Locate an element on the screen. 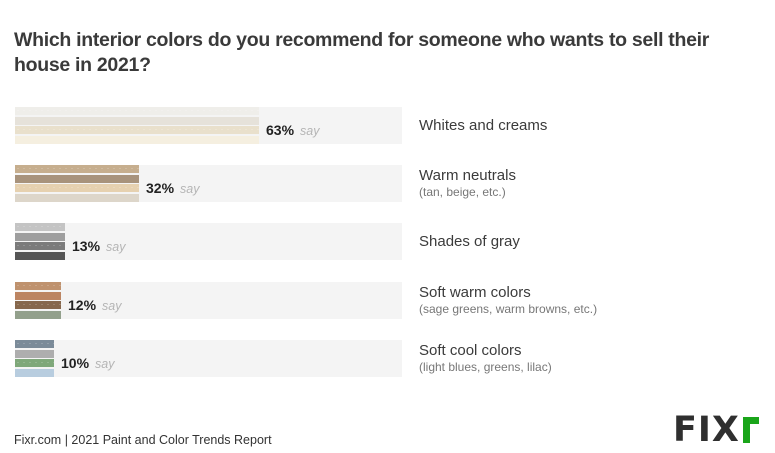  percent-label: 12% say is located at coordinates (94, 305).